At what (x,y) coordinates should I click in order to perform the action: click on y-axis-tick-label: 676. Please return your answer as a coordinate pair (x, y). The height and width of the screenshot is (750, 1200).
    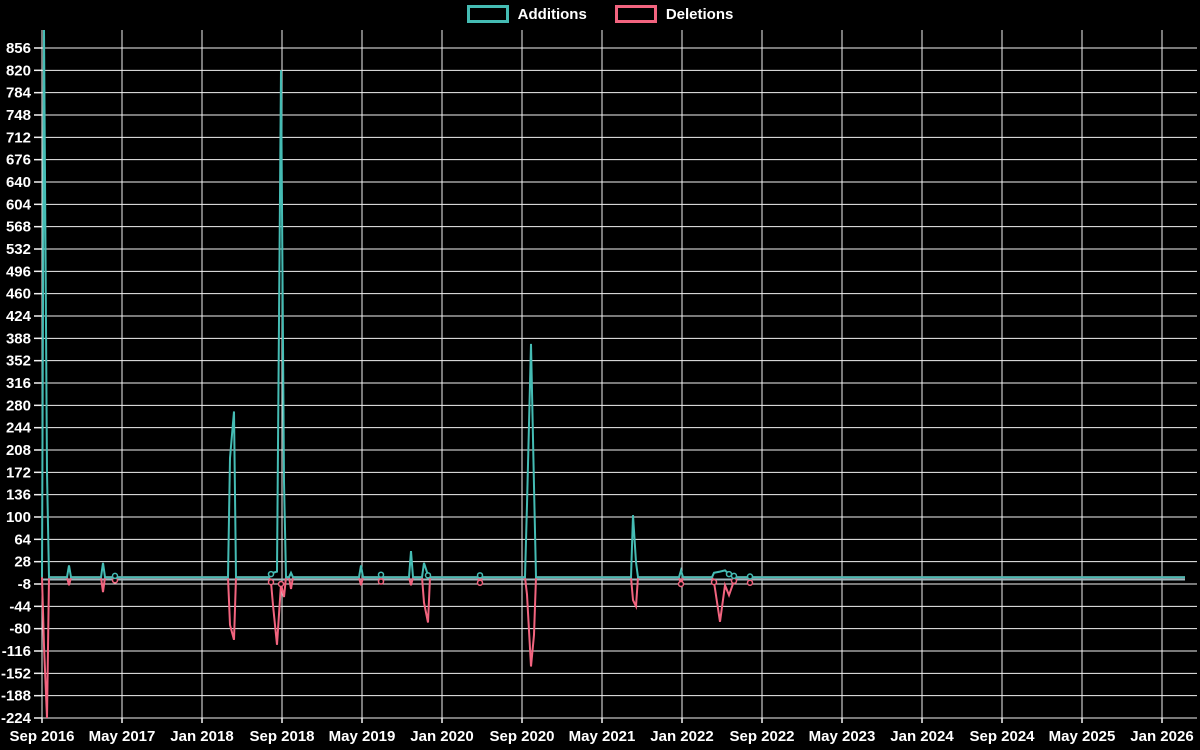
    Looking at the image, I should click on (18, 160).